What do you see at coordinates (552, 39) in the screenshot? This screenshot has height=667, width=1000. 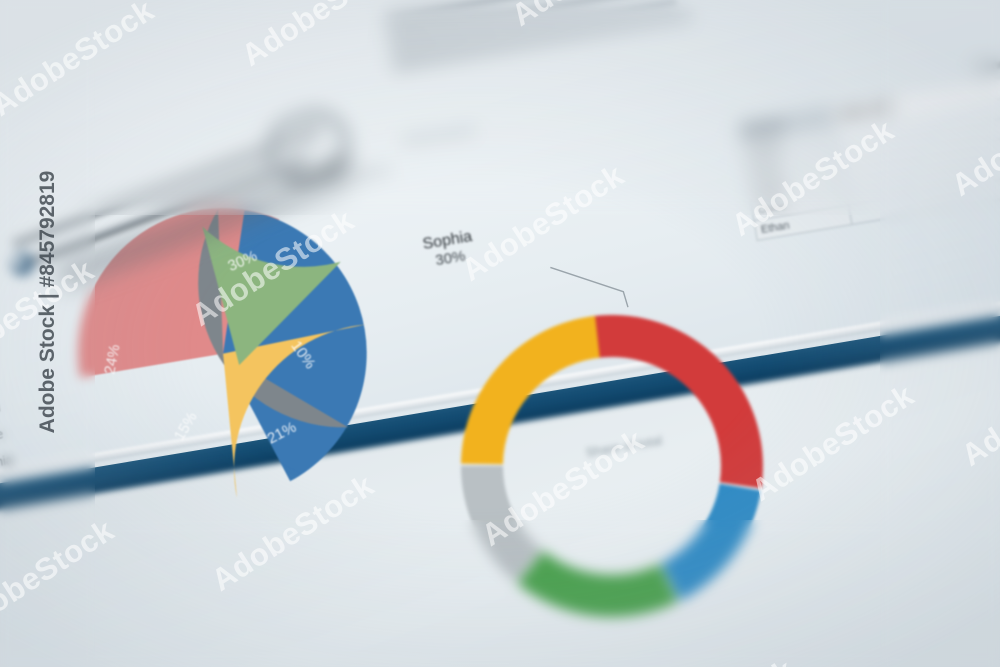 I see `report-paragraph` at bounding box center [552, 39].